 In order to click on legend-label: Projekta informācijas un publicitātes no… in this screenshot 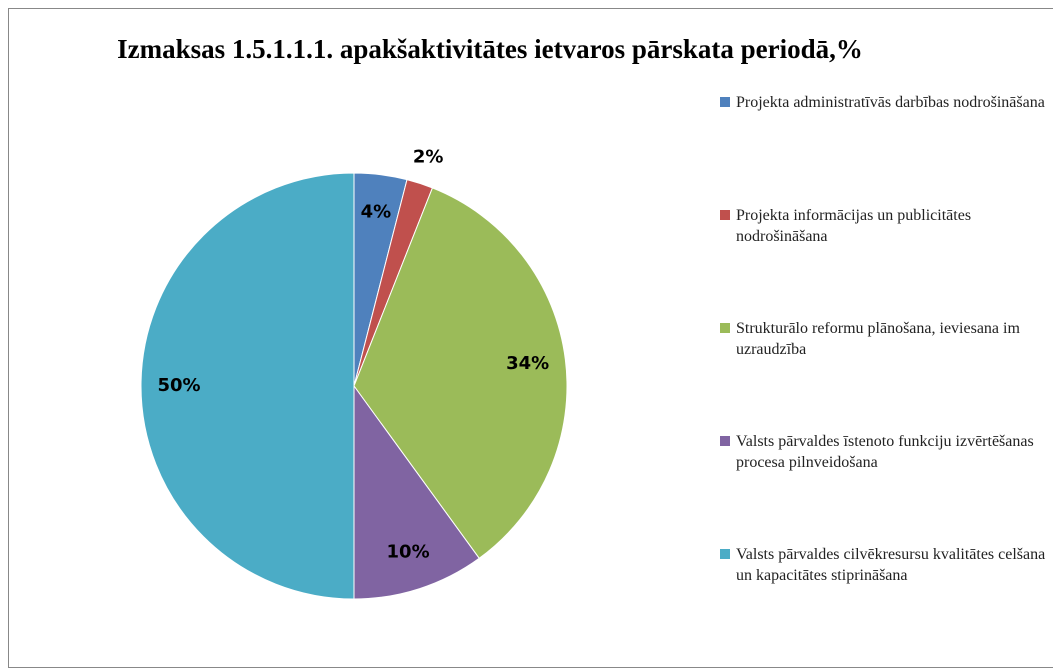, I will do `click(854, 226)`.